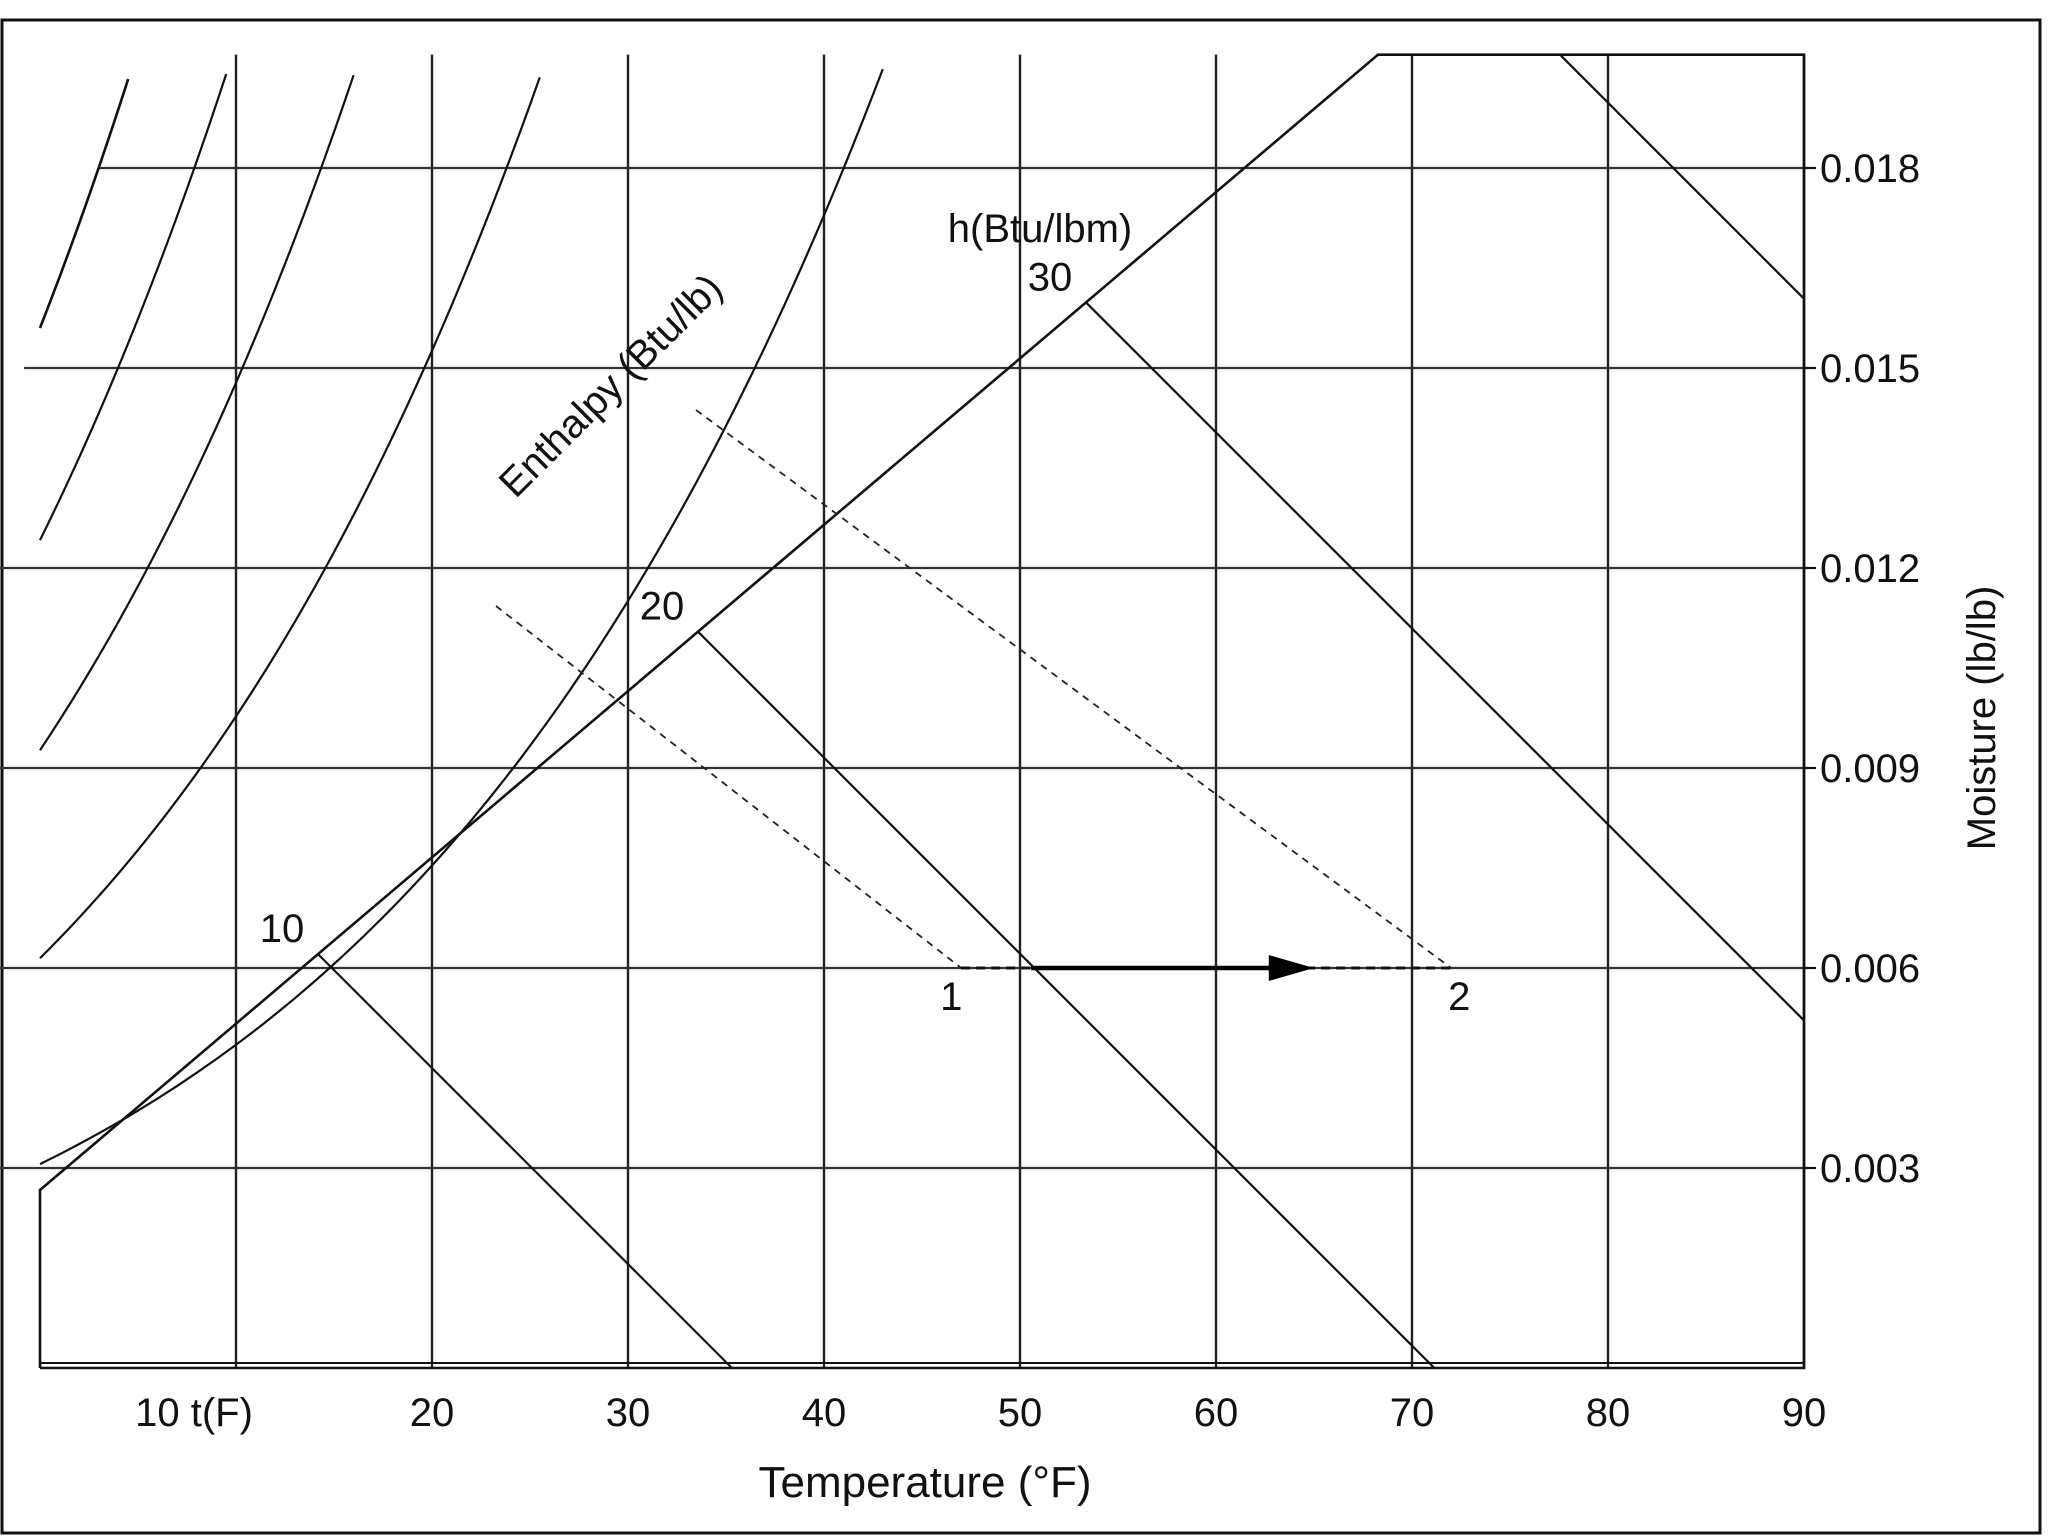  What do you see at coordinates (662, 607) in the screenshot?
I see `enthalpy-label: 20` at bounding box center [662, 607].